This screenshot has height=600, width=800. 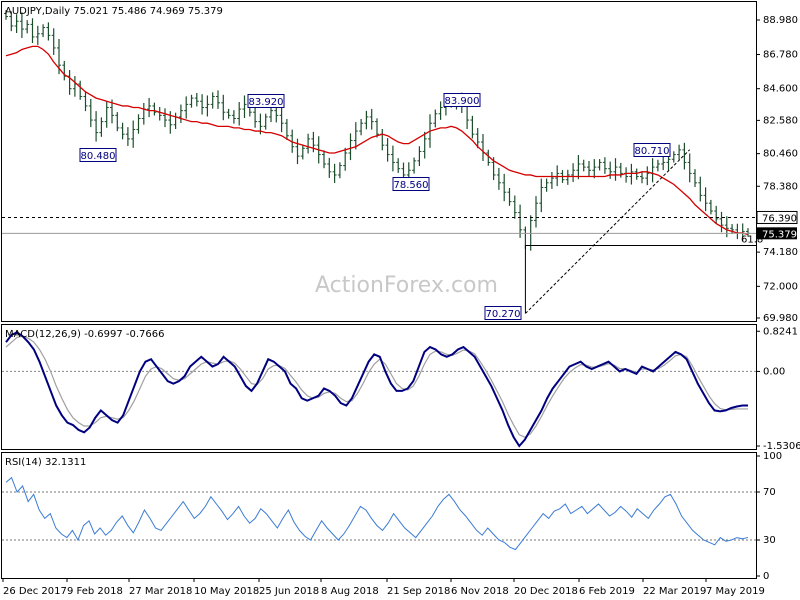 What do you see at coordinates (780, 186) in the screenshot?
I see `price-ytick-label: 78.380` at bounding box center [780, 186].